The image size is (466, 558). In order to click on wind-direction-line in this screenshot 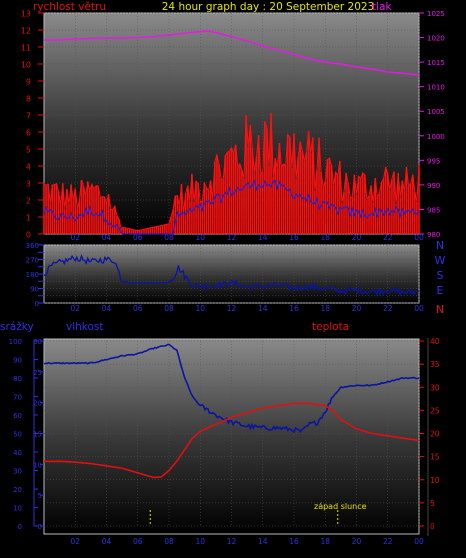, I will do `click(231, 275)`.